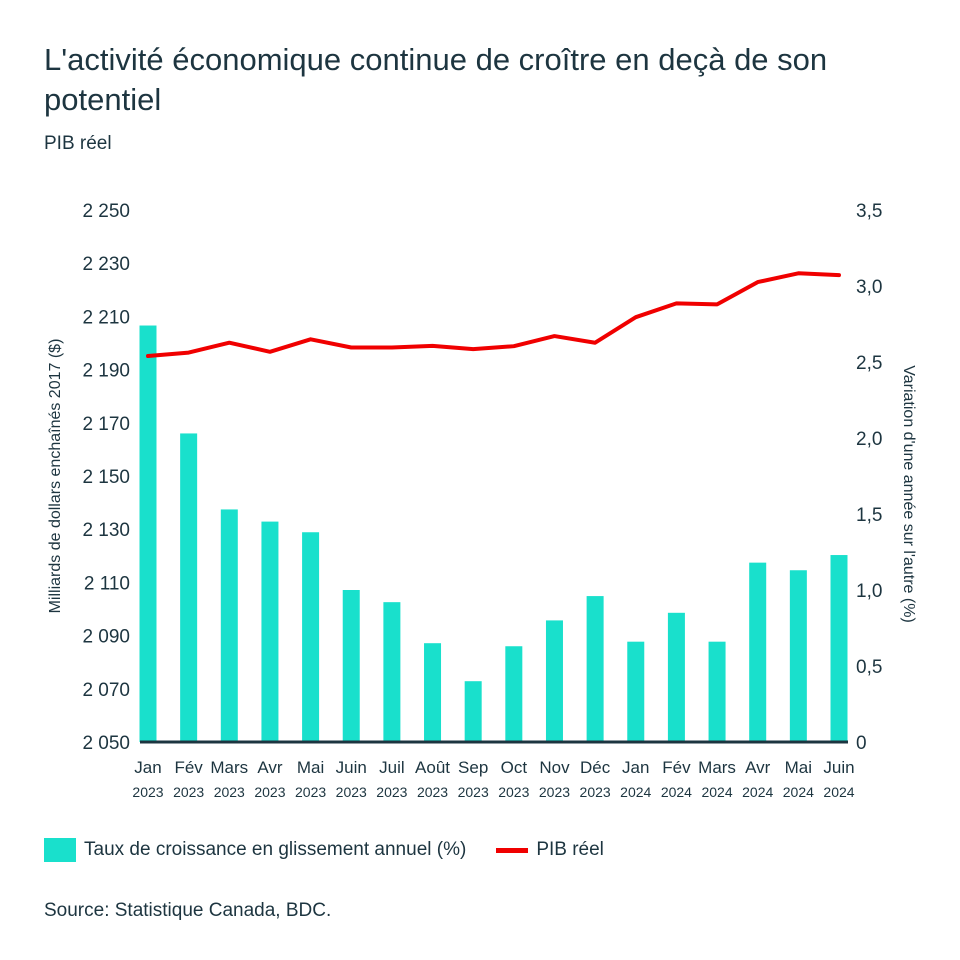 The image size is (960, 960). What do you see at coordinates (188, 910) in the screenshot?
I see `source-note: Source: Statistique Canada, BDC.` at bounding box center [188, 910].